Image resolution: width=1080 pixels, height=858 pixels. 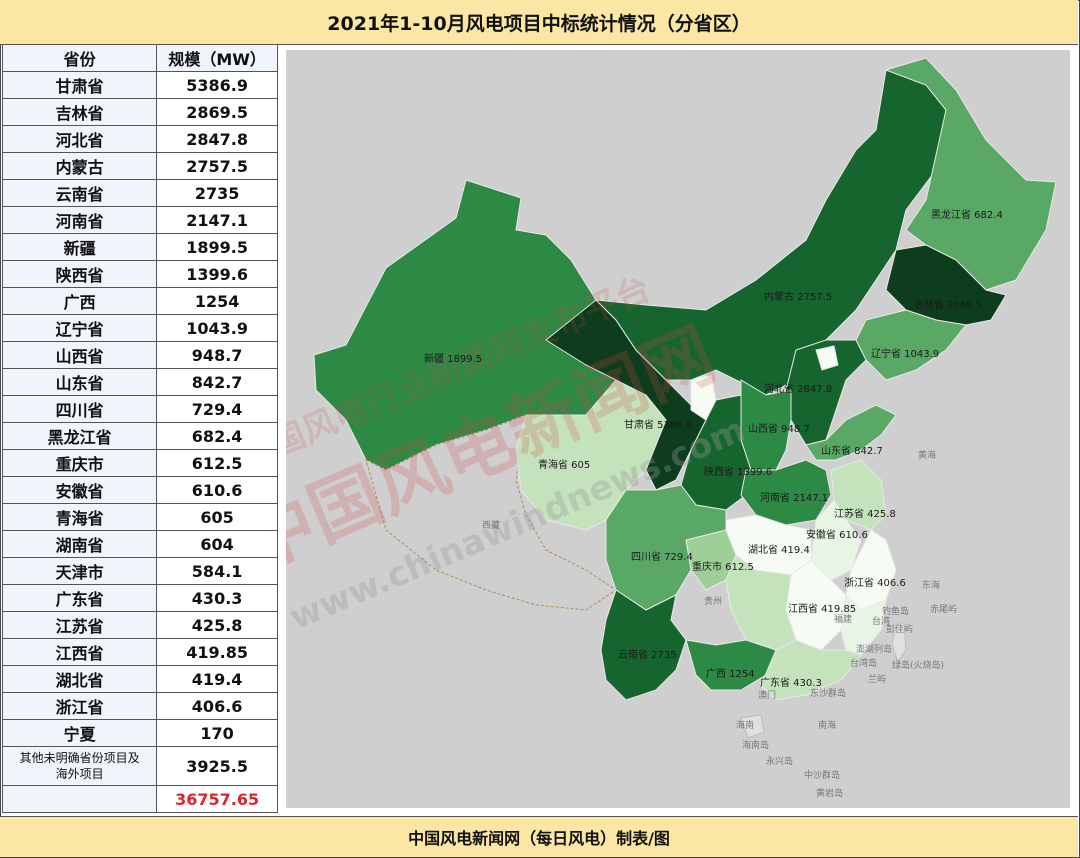 What do you see at coordinates (970, 174) in the screenshot?
I see `region-heilongjiang` at bounding box center [970, 174].